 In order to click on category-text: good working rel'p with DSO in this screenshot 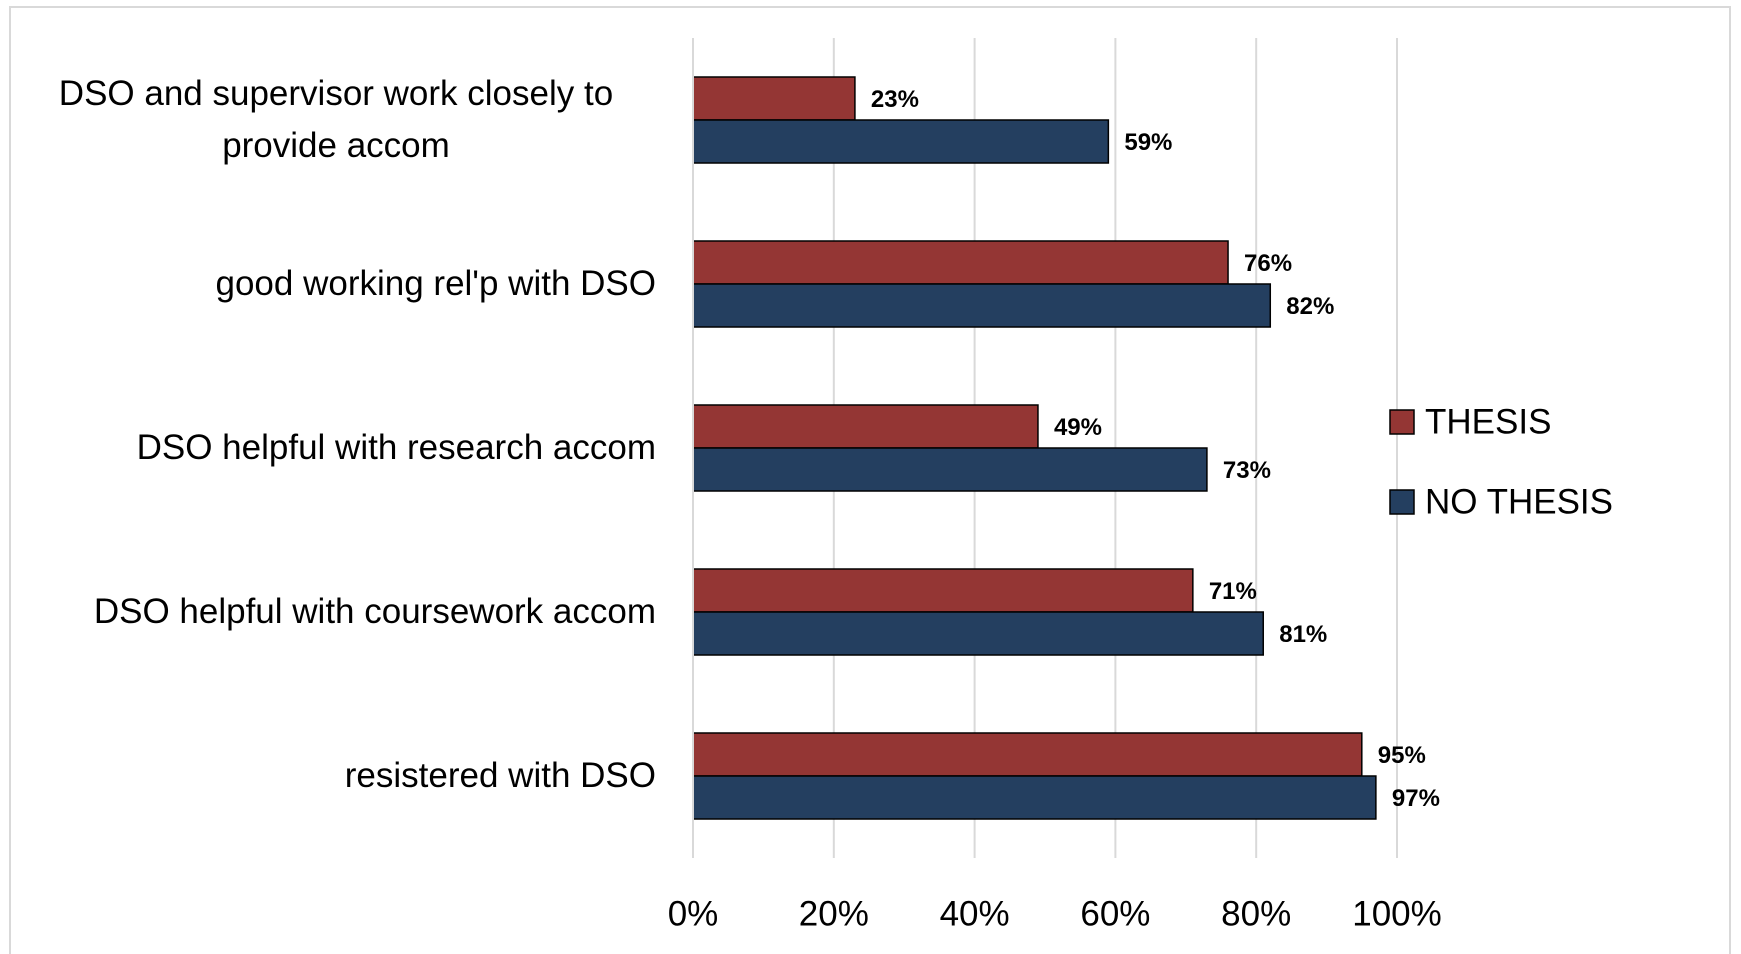, I will do `click(436, 283)`.